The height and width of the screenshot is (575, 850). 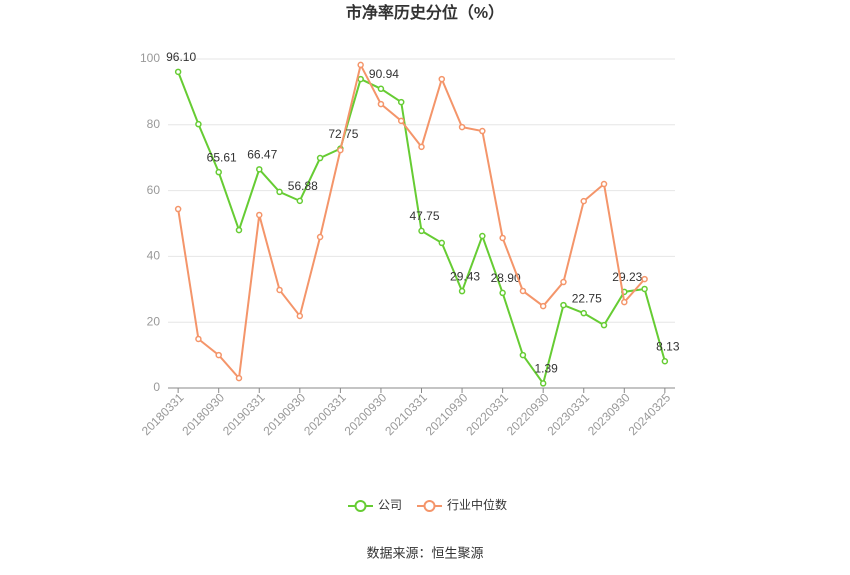 What do you see at coordinates (384, 74) in the screenshot?
I see `data-label: 90.94` at bounding box center [384, 74].